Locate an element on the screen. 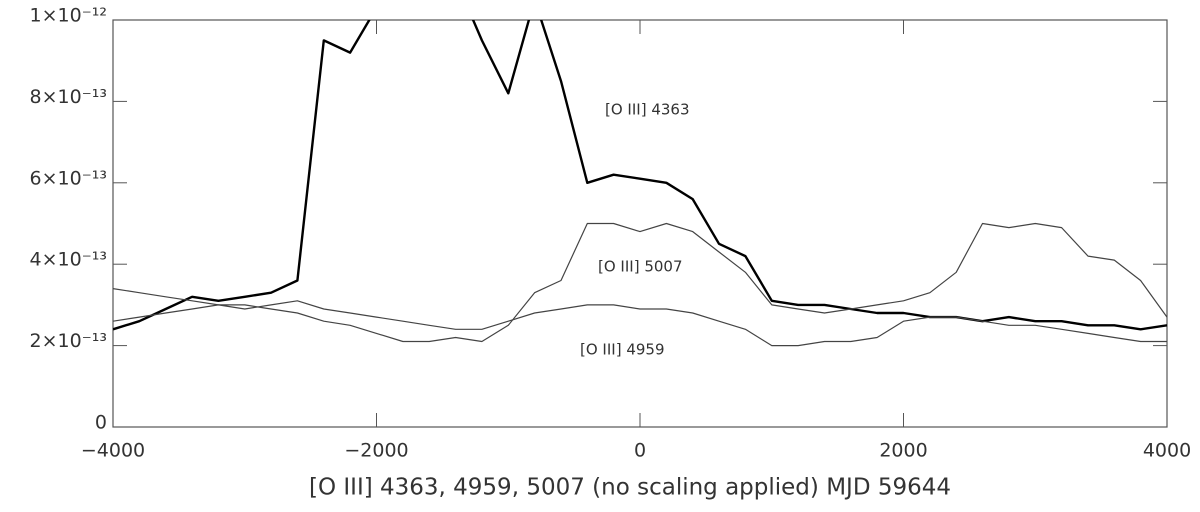  y-tick-label: 4×10⁻¹³ is located at coordinates (68, 260).